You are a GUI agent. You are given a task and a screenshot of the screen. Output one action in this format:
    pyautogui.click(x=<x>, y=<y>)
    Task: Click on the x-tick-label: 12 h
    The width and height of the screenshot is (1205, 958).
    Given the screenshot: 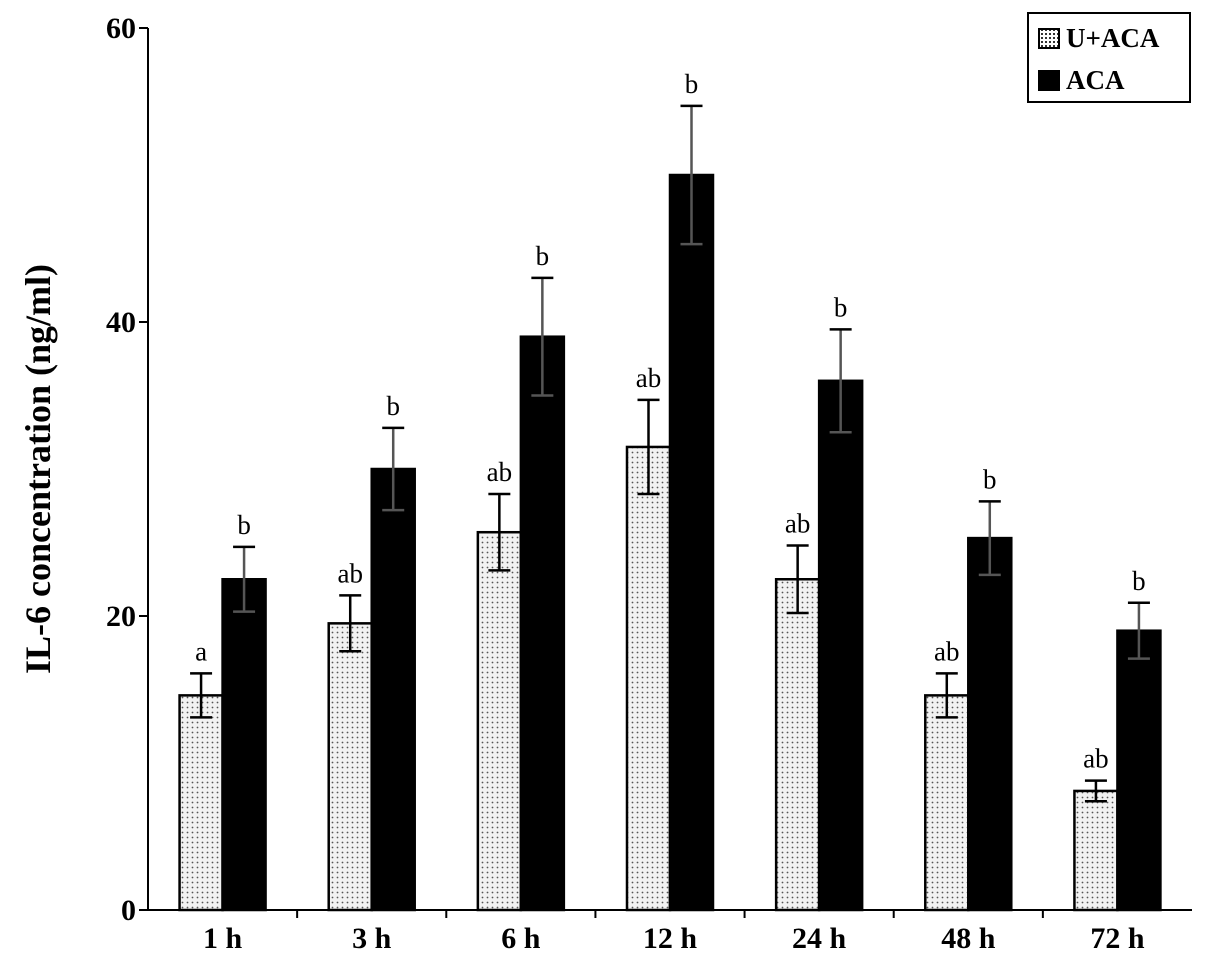 What is the action you would take?
    pyautogui.click(x=670, y=938)
    